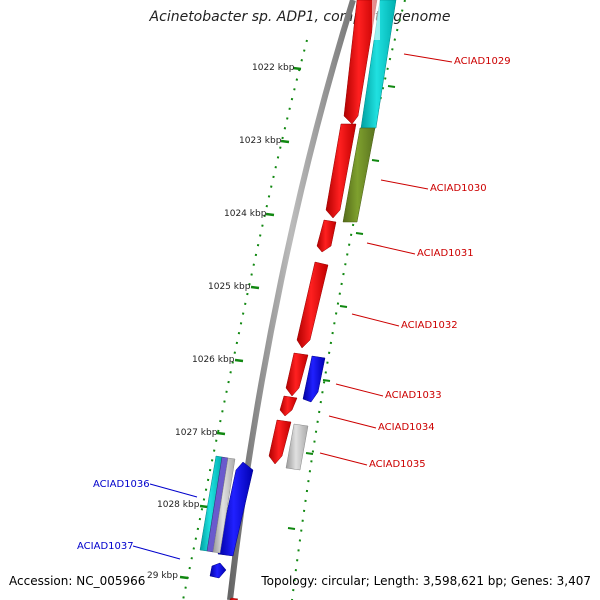  What do you see at coordinates (397, 464) in the screenshot?
I see `gene-label-aciad1035: ACIAD1035` at bounding box center [397, 464].